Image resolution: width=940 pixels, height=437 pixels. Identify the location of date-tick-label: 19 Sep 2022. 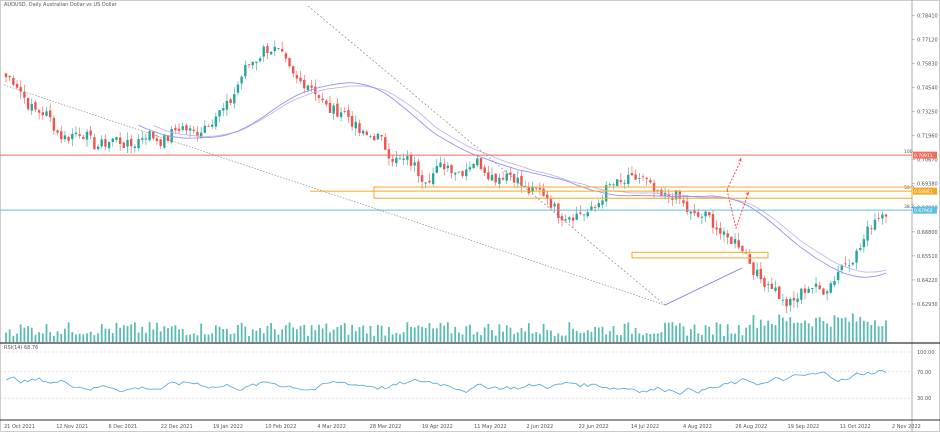
(804, 427).